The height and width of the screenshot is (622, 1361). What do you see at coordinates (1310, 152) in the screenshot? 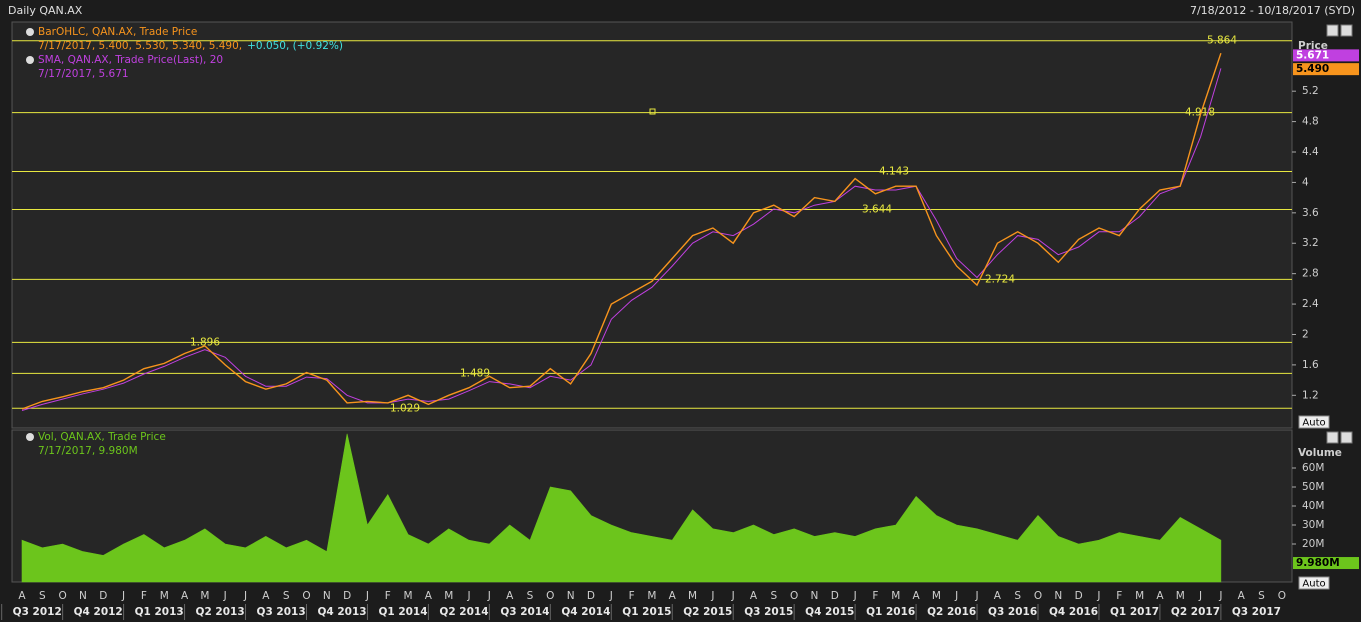
I see `y-tick-label: 4.4` at bounding box center [1310, 152].